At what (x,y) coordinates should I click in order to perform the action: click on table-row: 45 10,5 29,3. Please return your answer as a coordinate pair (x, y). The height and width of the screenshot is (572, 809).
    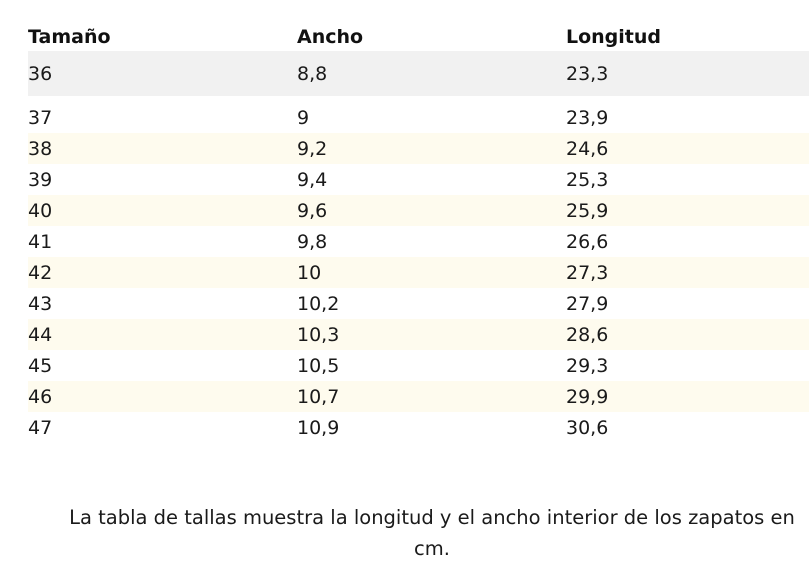
    Looking at the image, I should click on (418, 365).